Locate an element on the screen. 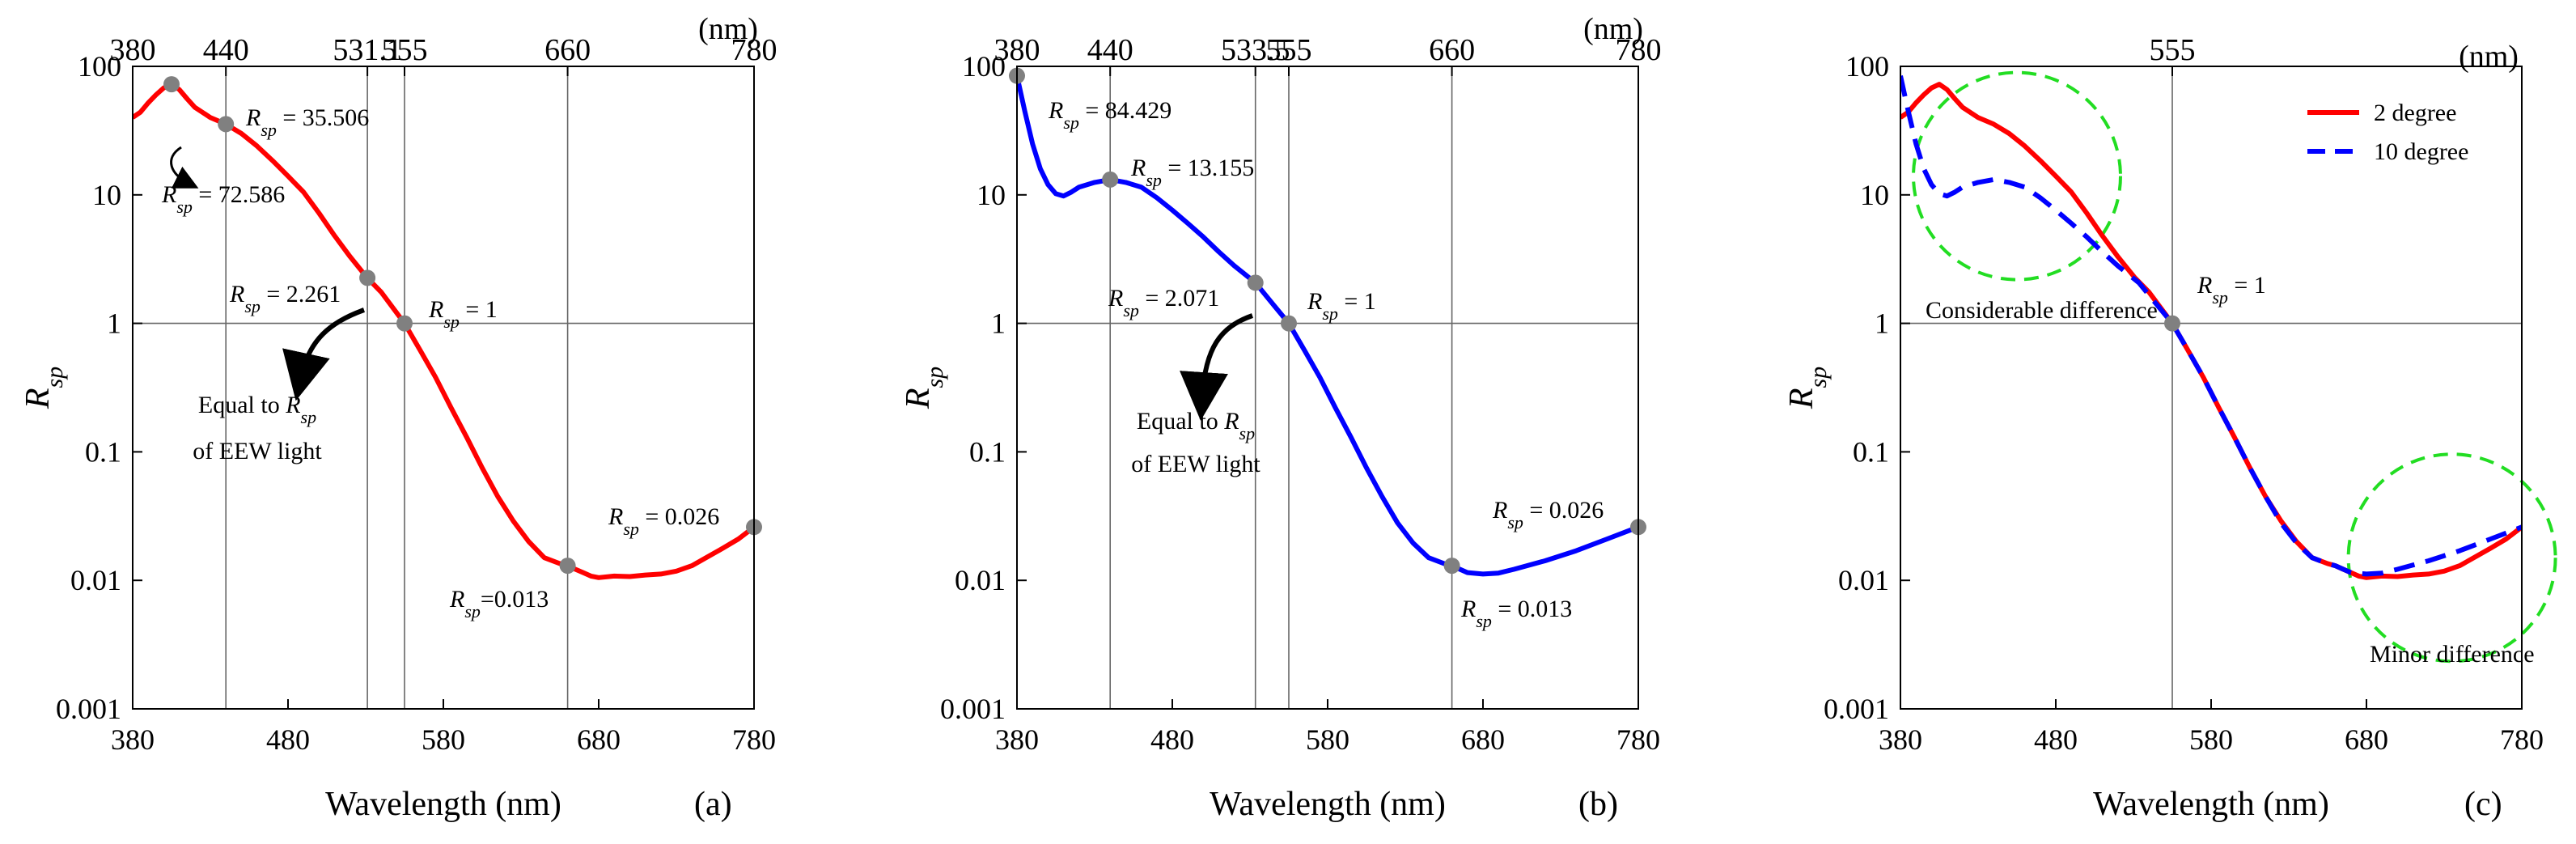 The image size is (2576, 844). panel-c-x-ticks: 380 480 580 680 780 is located at coordinates (2211, 727).